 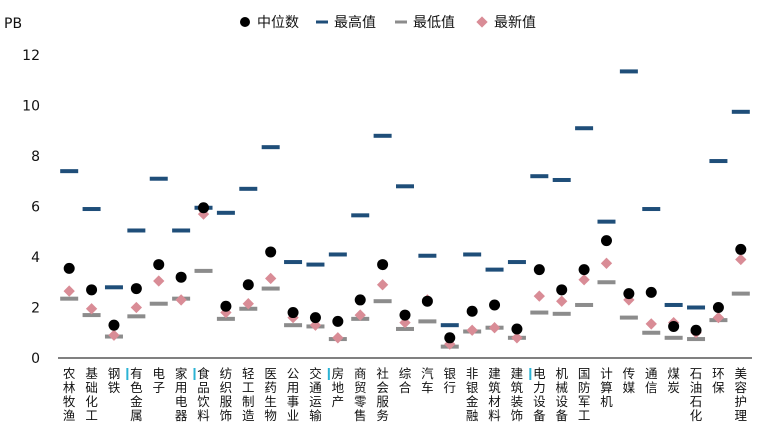 I want to click on x-category-label: 环保, so click(x=718, y=380).